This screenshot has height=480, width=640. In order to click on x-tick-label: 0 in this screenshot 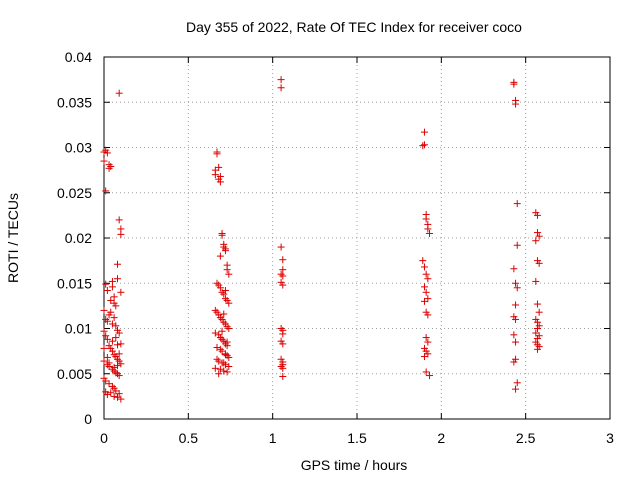, I will do `click(104, 438)`.